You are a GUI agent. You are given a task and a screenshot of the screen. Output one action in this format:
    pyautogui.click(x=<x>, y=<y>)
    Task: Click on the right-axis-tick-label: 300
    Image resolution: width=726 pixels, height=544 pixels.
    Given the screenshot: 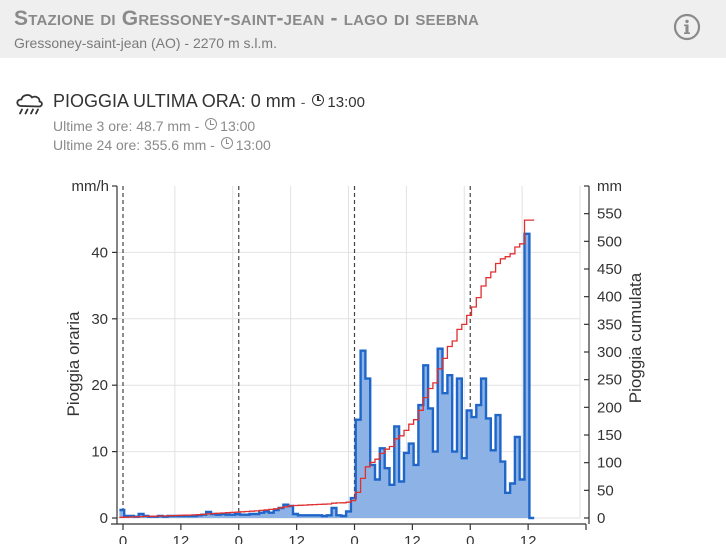 What is the action you would take?
    pyautogui.click(x=609, y=352)
    